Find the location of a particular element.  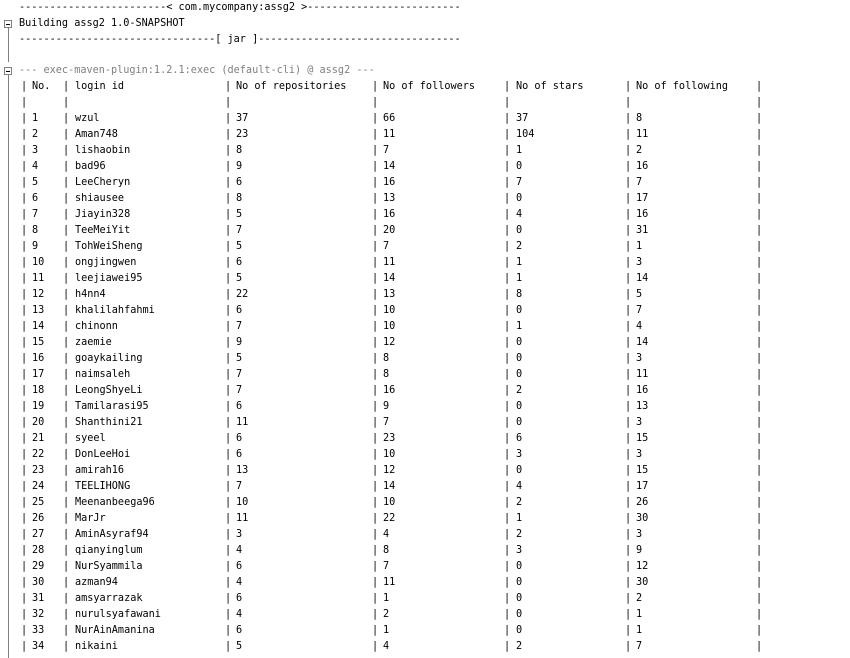

cell-repositories: 22 is located at coordinates (242, 294).